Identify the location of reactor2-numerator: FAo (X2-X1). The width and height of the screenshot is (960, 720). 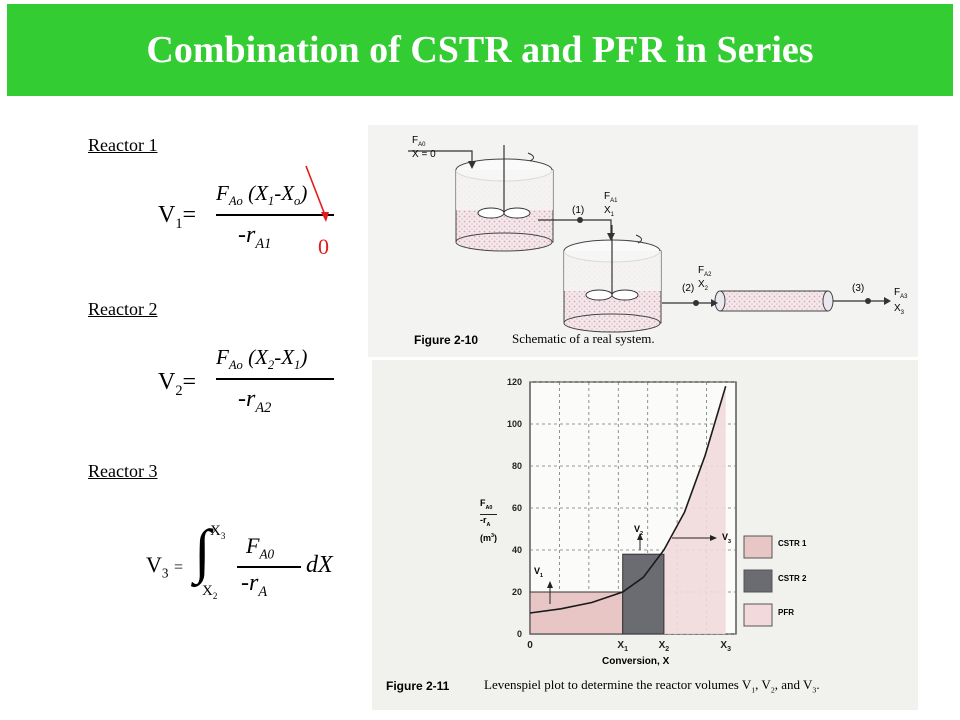
(262, 359).